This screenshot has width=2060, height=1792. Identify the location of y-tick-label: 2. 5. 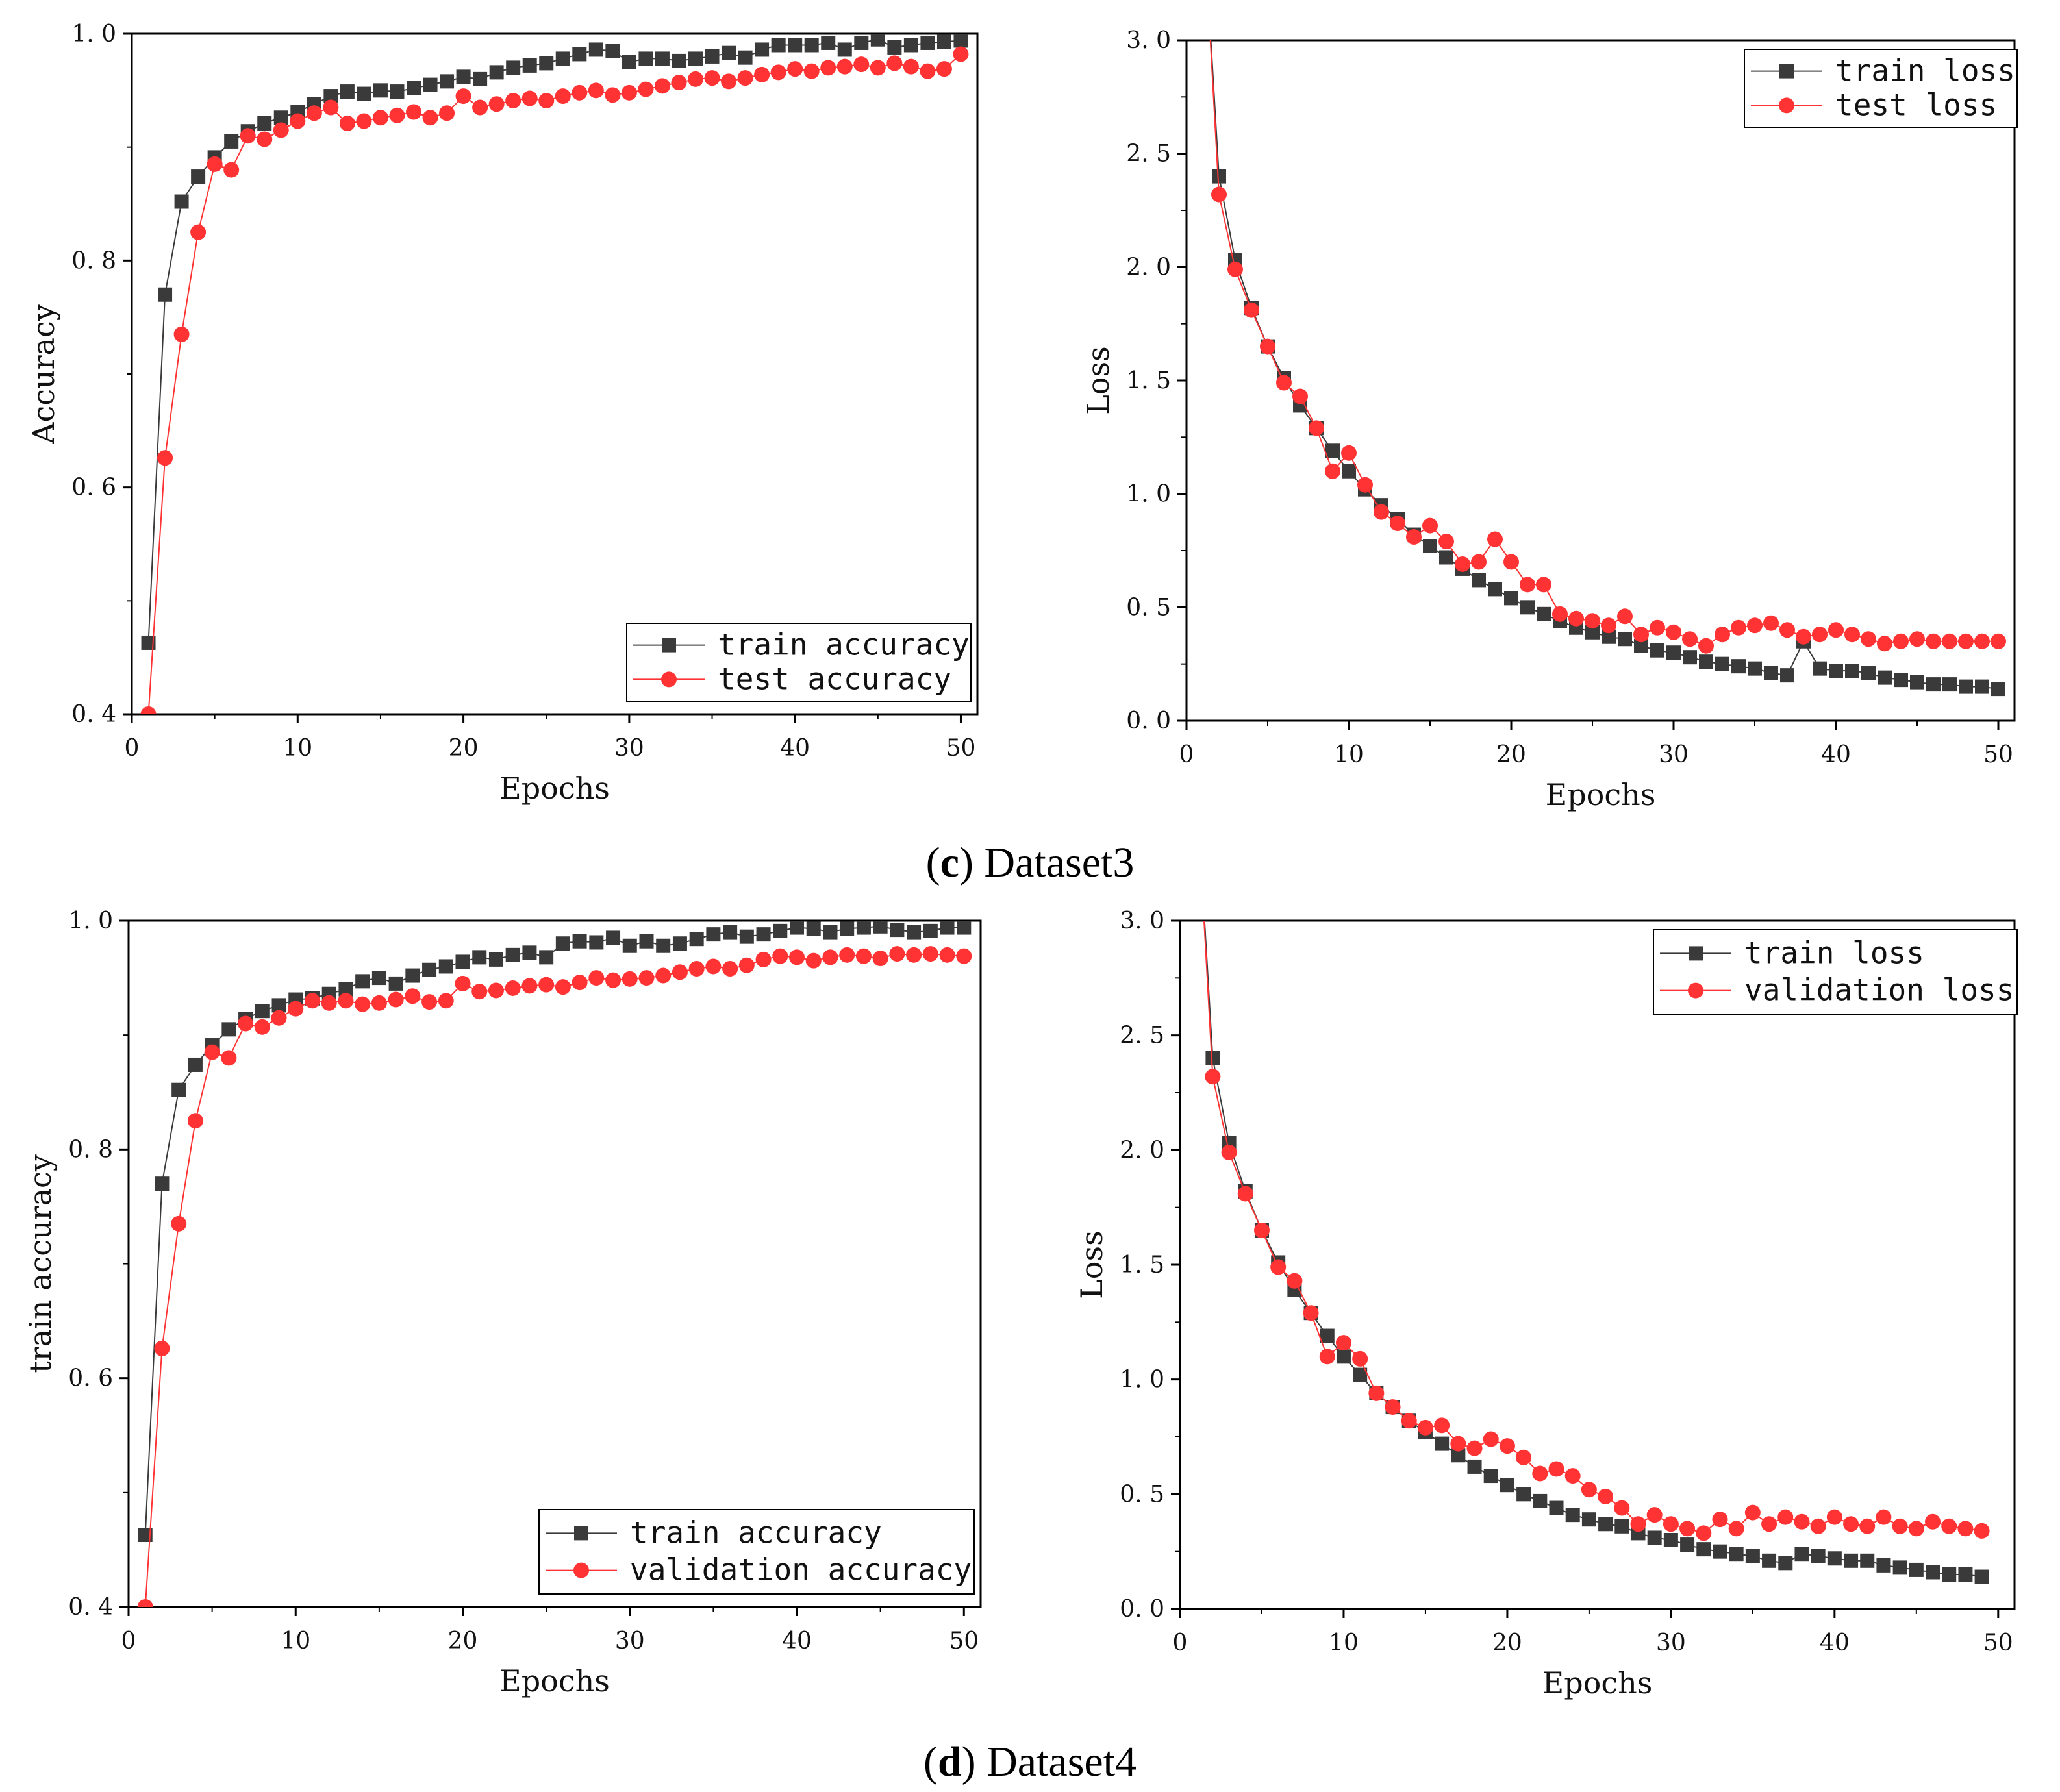
(1148, 154).